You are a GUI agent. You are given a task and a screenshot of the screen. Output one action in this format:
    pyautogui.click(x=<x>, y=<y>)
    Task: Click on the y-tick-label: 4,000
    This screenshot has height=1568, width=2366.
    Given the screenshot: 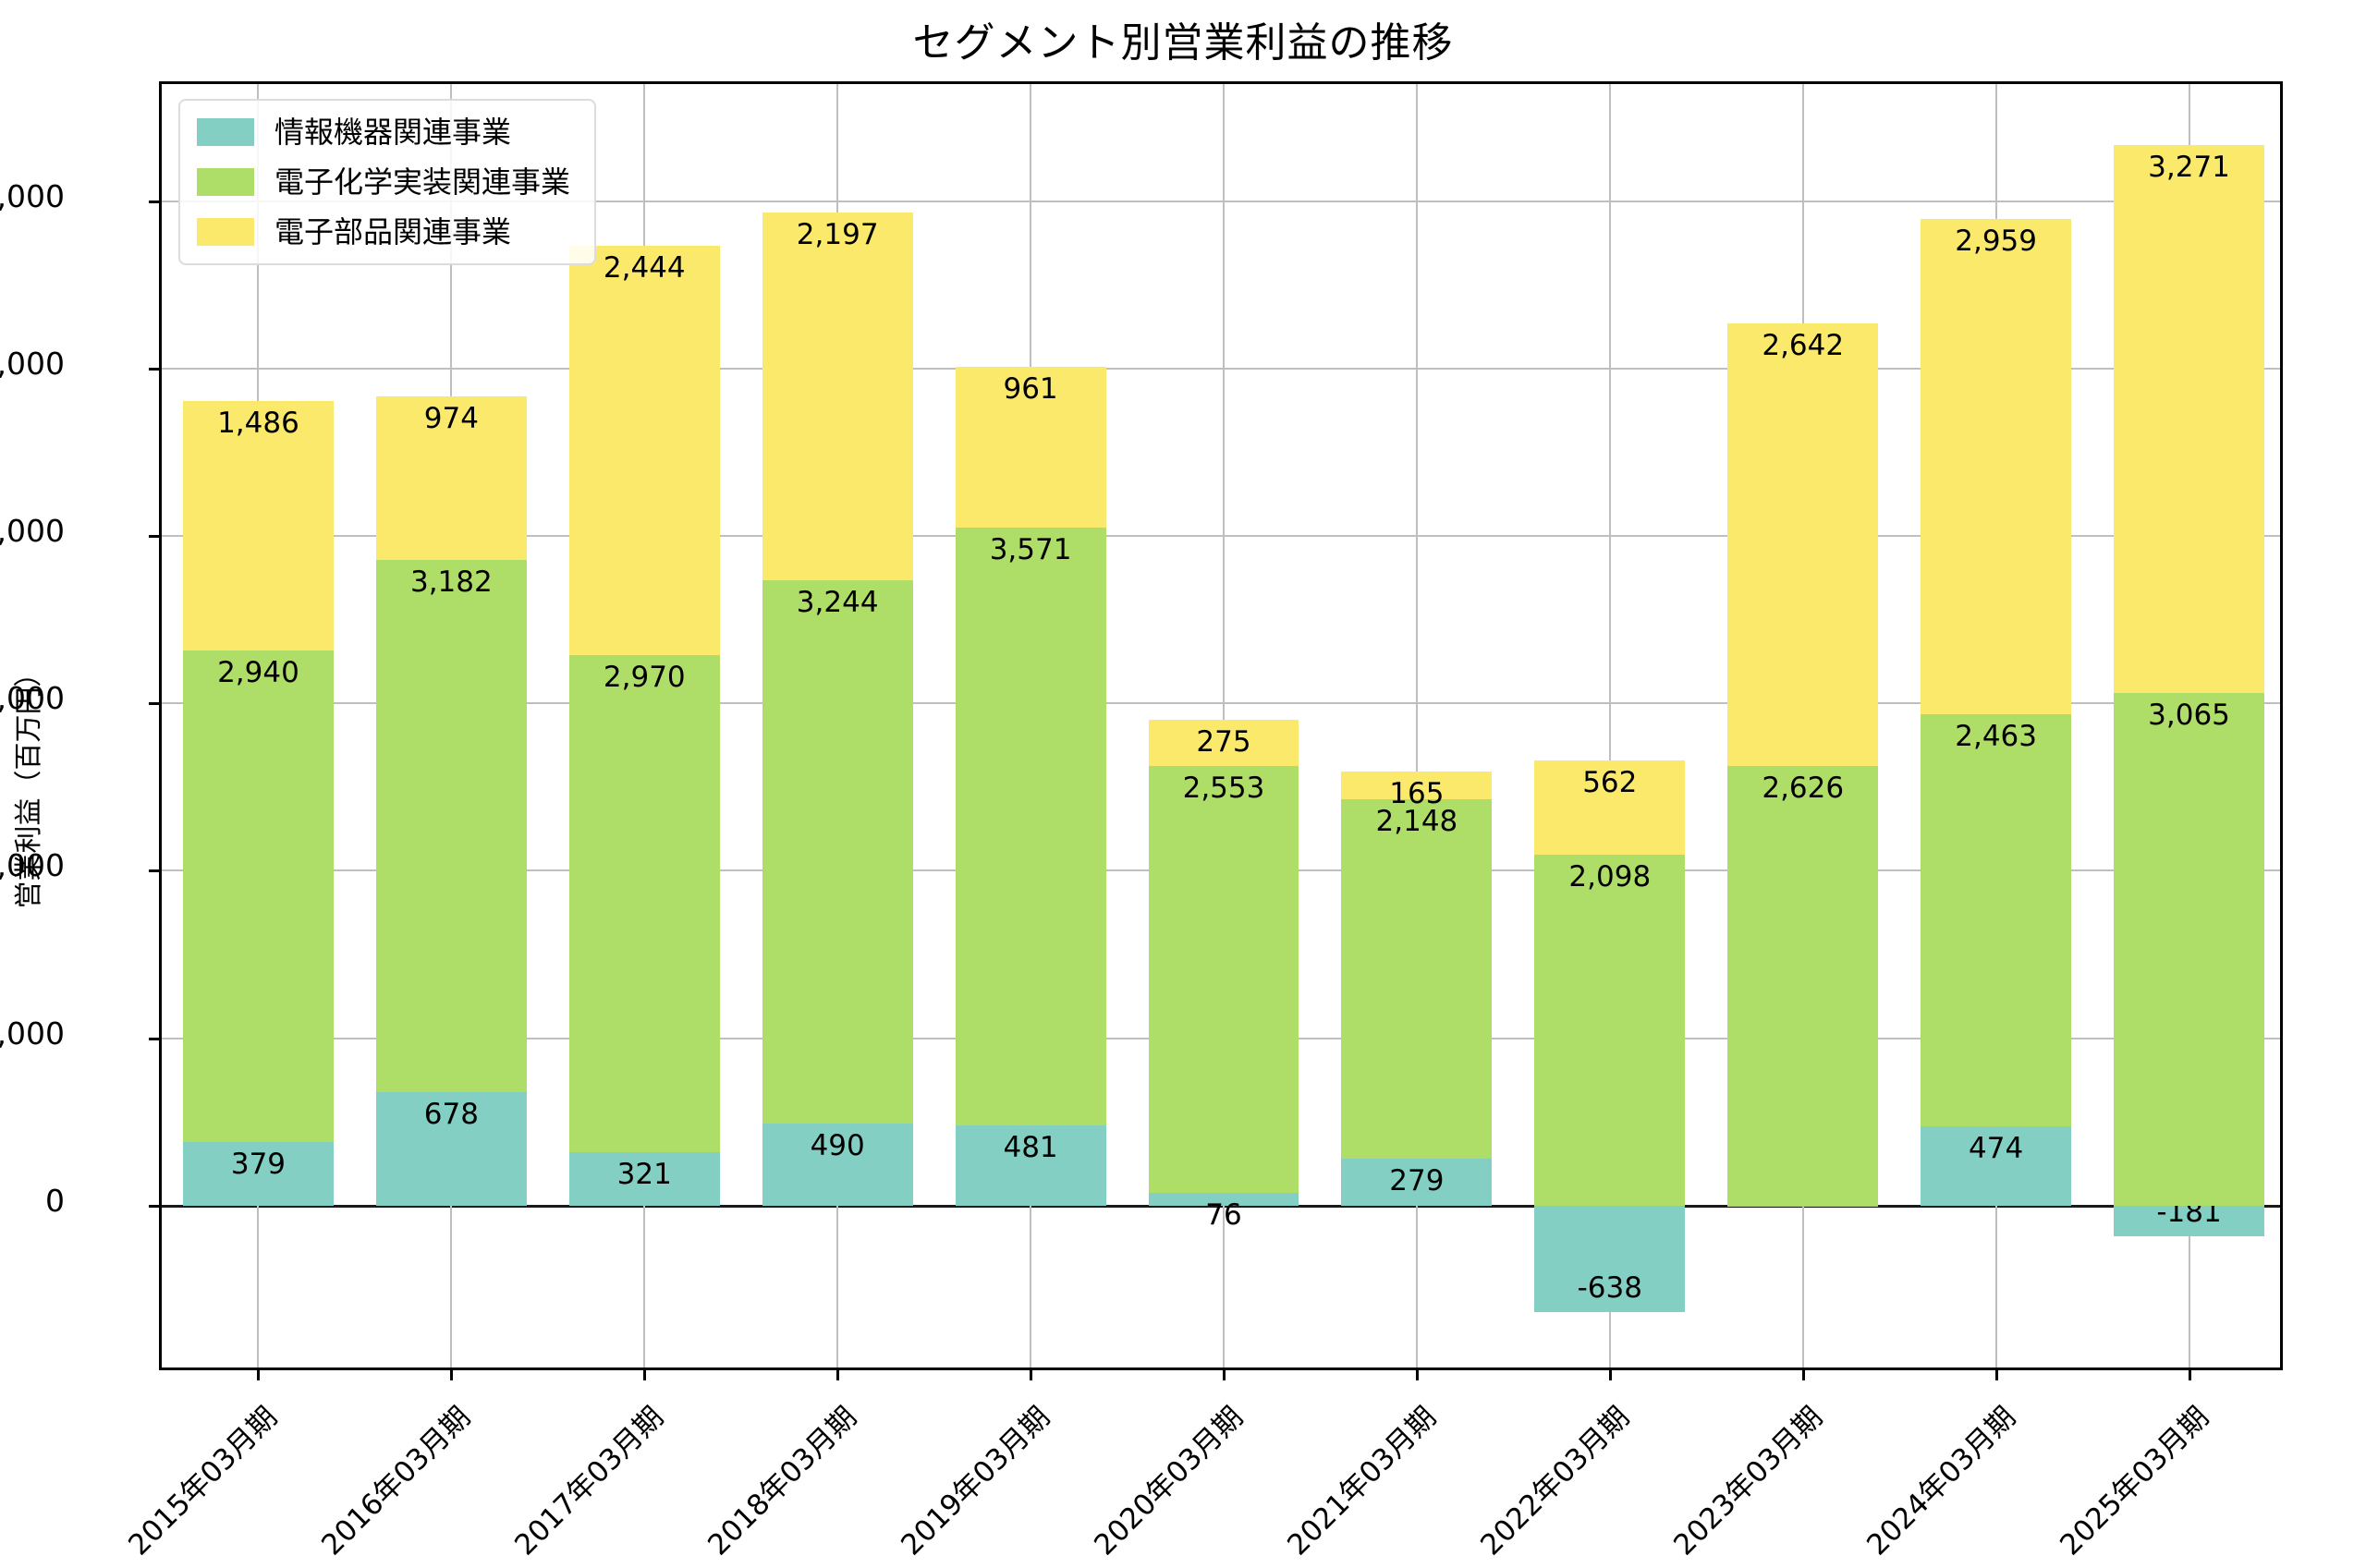 What is the action you would take?
    pyautogui.click(x=32, y=531)
    